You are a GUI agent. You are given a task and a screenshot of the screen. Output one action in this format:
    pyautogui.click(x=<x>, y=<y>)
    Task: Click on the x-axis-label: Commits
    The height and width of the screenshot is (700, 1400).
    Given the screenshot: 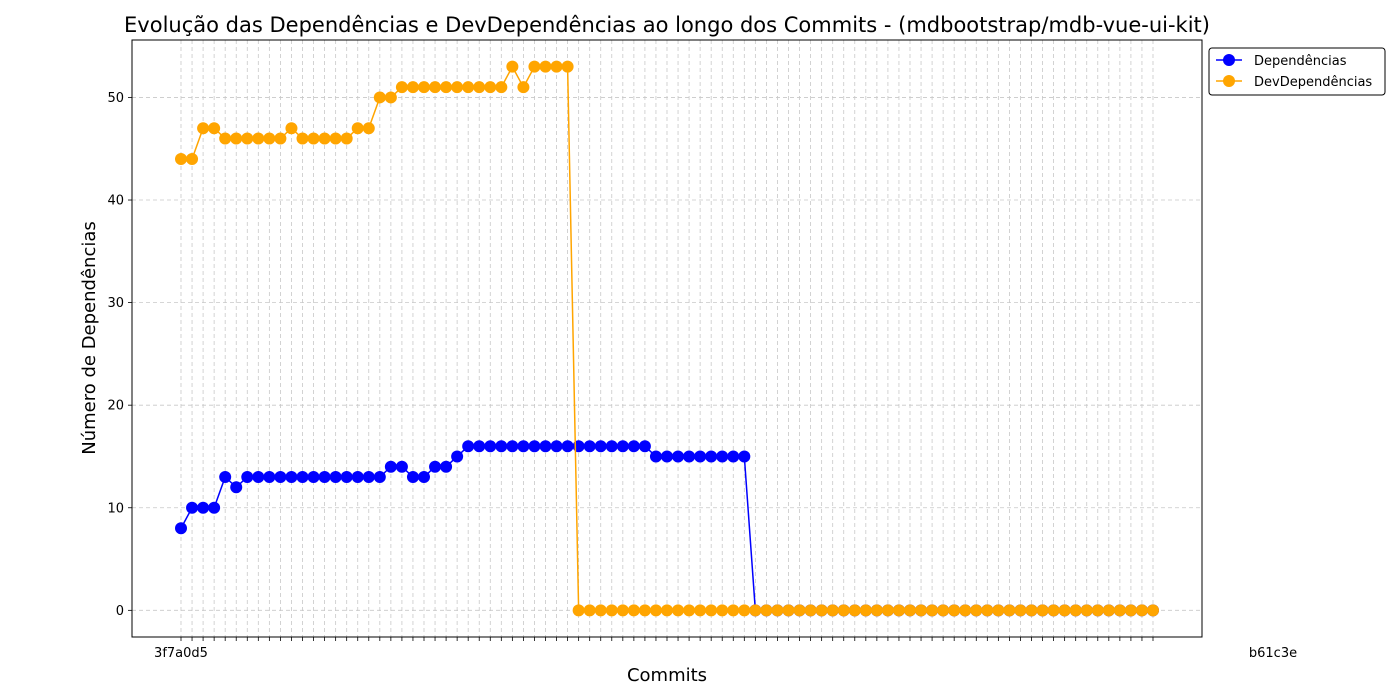 What is the action you would take?
    pyautogui.click(x=667, y=675)
    